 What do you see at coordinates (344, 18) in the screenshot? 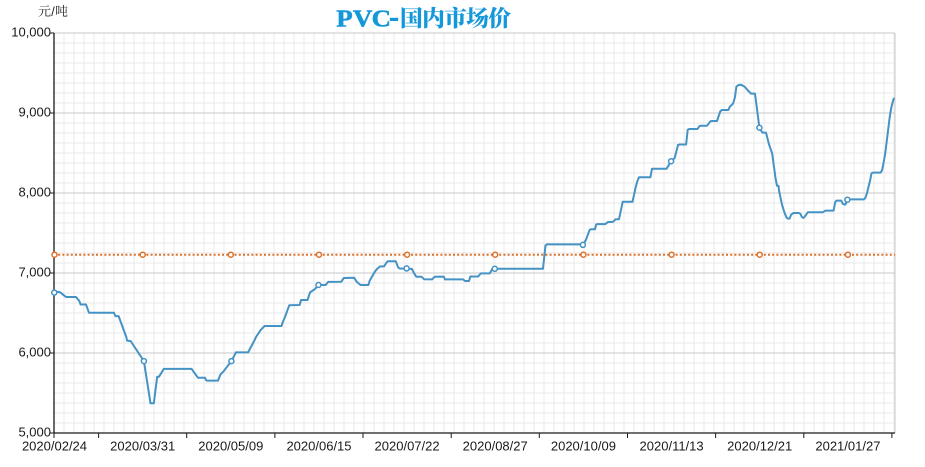
I see `svg-text: P` at bounding box center [344, 18].